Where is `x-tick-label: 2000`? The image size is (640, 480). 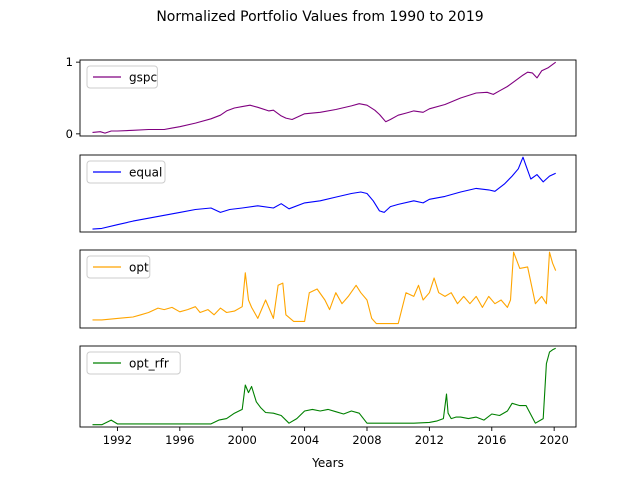 x-tick-label: 2000 is located at coordinates (242, 440).